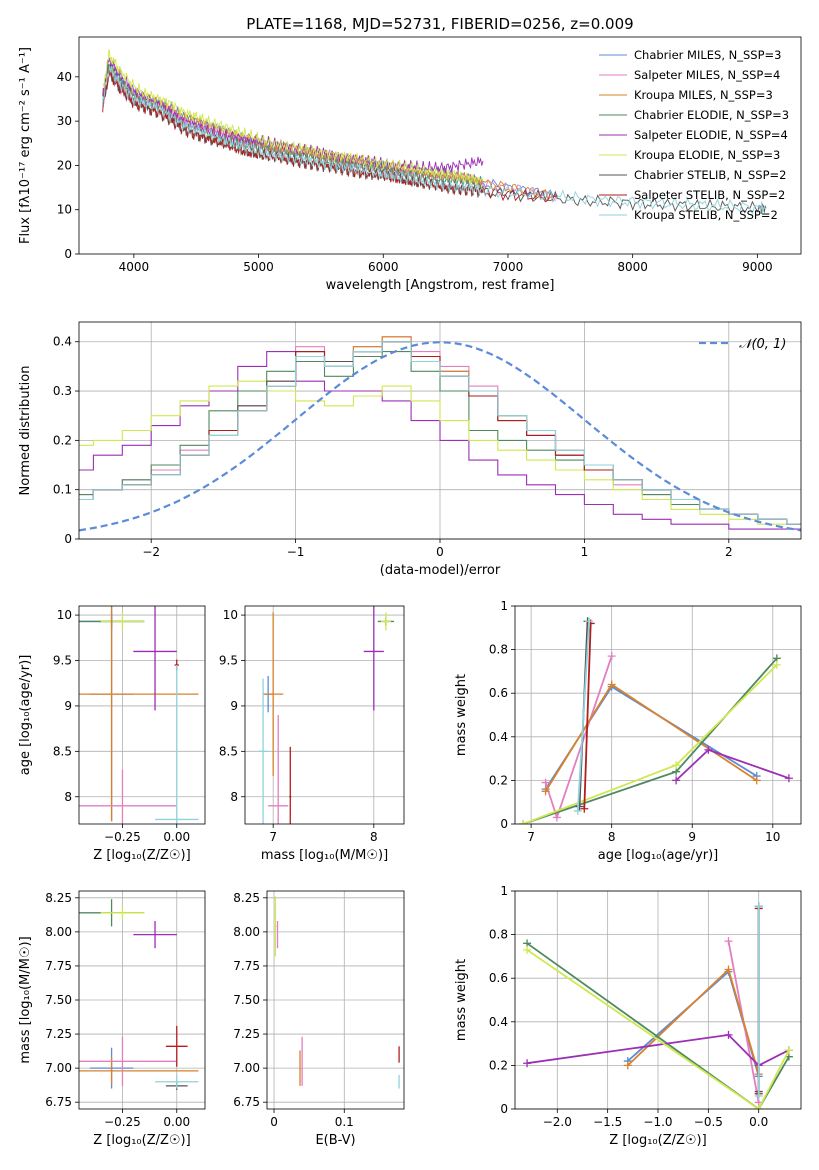 The height and width of the screenshot is (1170, 819). I want to click on y-tick-label: 20, so click(64, 165).